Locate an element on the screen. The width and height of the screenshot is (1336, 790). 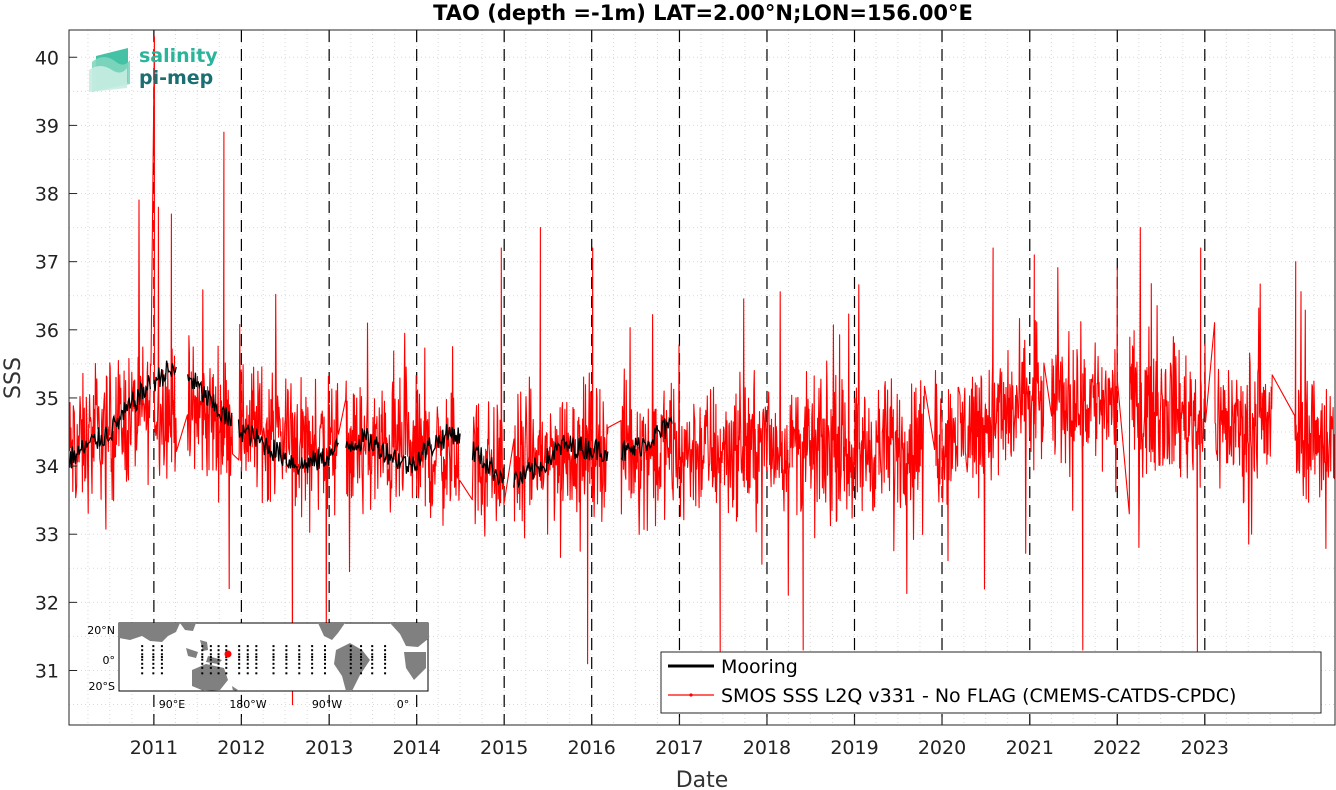
x-tick-label: 2023 is located at coordinates (1205, 748).